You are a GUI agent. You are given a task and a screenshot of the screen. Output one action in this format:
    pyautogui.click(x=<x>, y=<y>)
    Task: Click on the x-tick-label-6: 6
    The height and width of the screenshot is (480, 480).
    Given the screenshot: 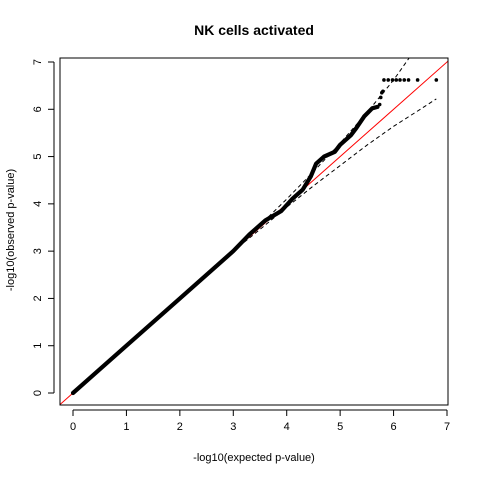 What is the action you would take?
    pyautogui.click(x=394, y=427)
    